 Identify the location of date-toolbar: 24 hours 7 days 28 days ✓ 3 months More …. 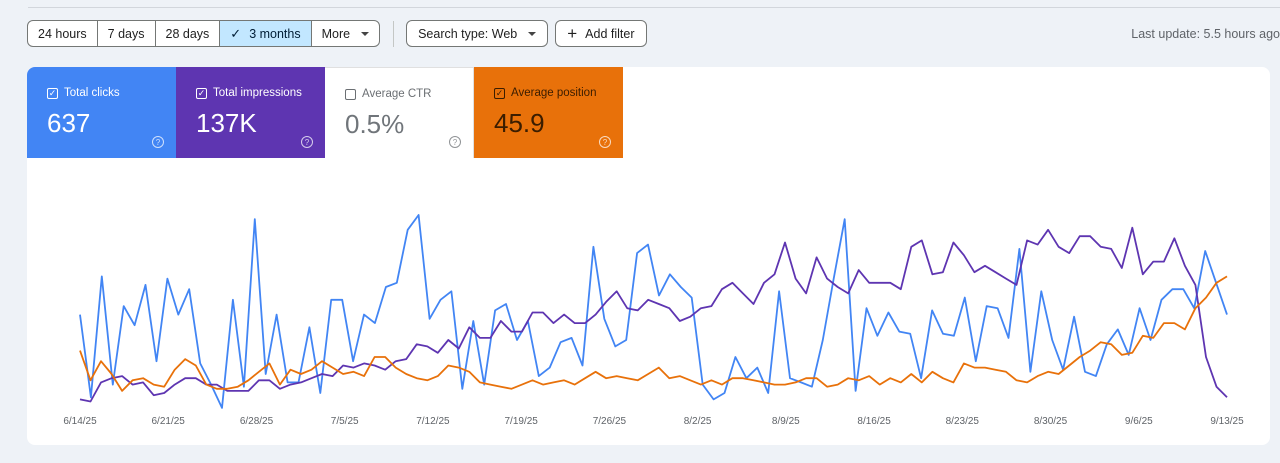
(340, 33).